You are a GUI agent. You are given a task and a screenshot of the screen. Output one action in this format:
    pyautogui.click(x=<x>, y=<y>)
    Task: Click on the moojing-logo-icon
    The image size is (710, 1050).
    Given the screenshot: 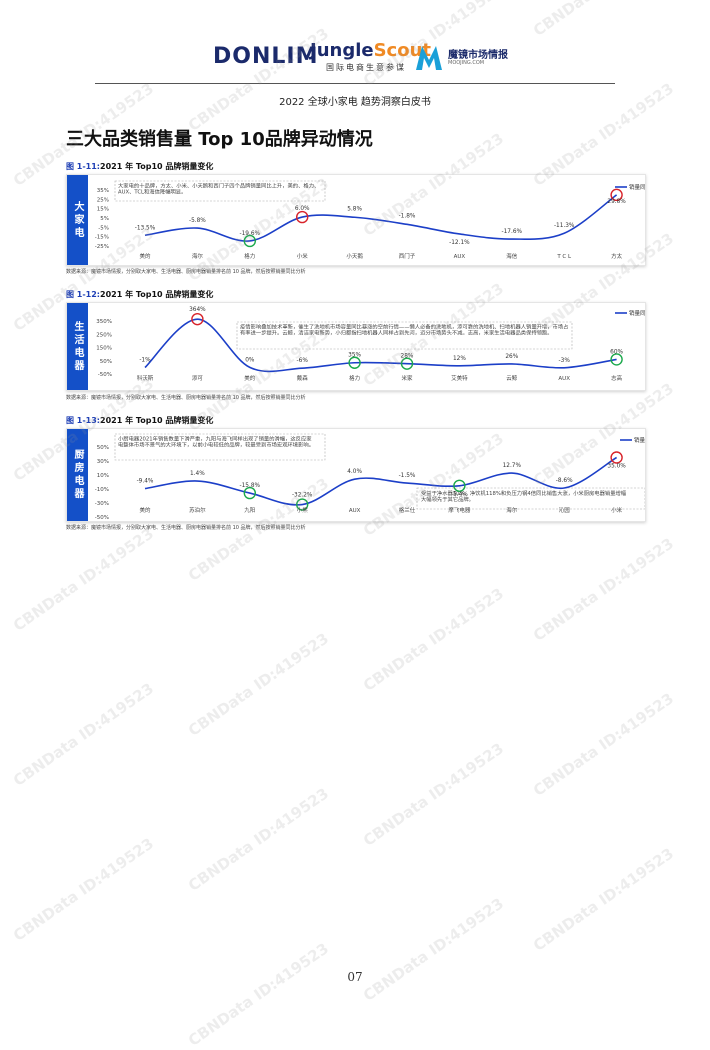 What is the action you would take?
    pyautogui.click(x=429, y=58)
    